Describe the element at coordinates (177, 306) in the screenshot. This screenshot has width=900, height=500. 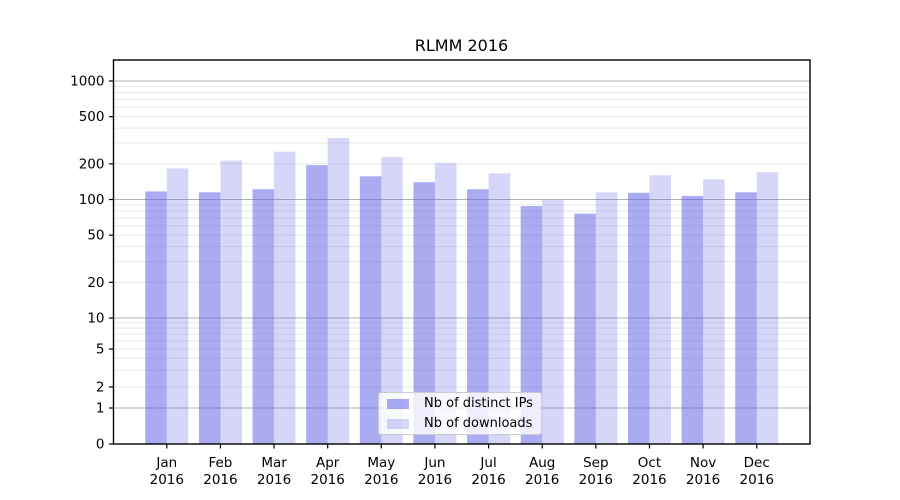
I see `bar-downloads-jan` at that location.